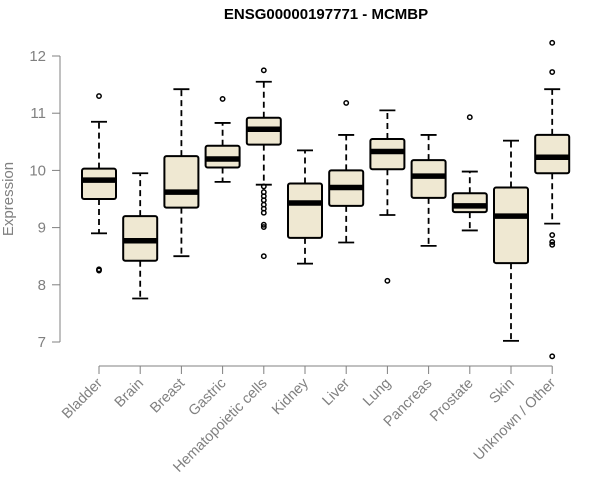 The image size is (600, 500). I want to click on y-tick-label: 12, so click(37, 56).